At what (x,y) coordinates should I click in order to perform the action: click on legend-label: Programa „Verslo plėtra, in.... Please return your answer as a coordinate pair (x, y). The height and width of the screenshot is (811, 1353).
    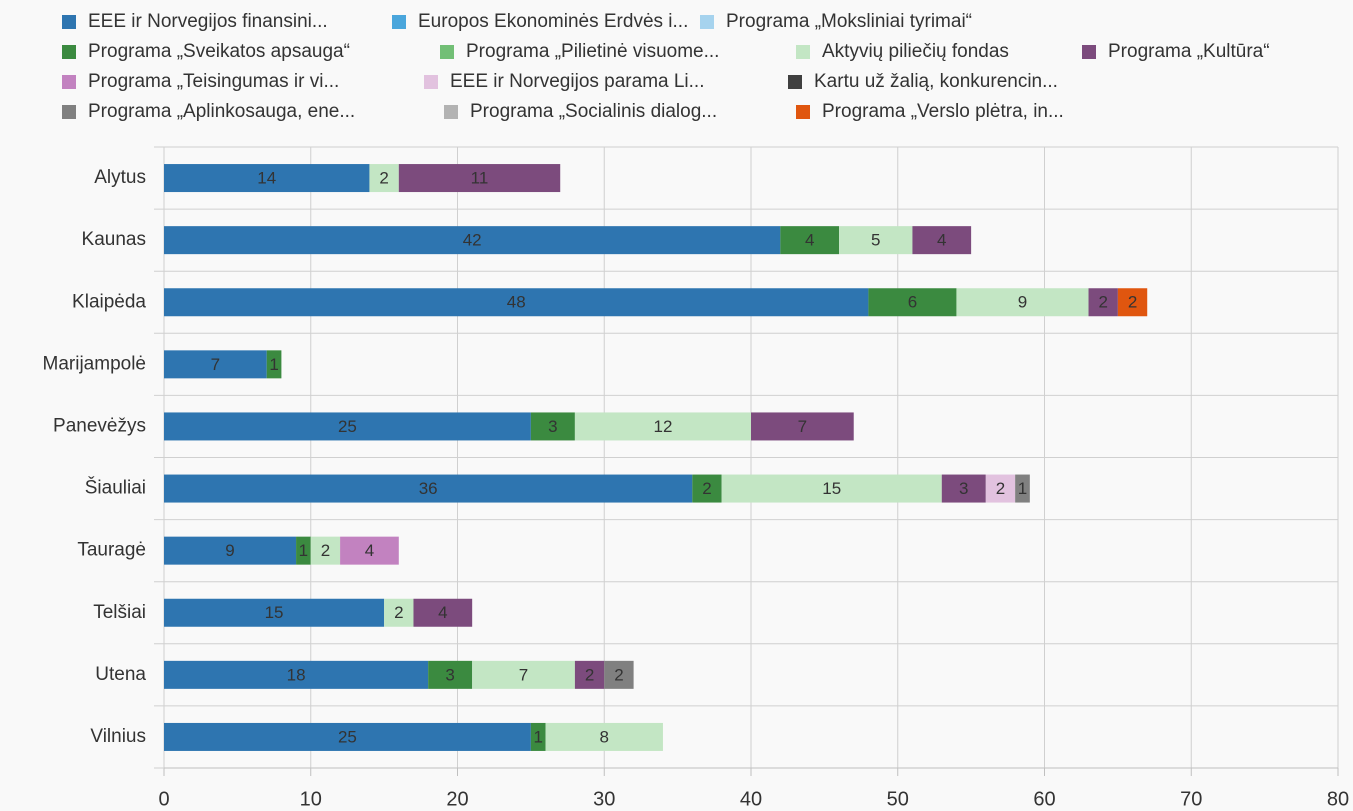
    Looking at the image, I should click on (943, 111).